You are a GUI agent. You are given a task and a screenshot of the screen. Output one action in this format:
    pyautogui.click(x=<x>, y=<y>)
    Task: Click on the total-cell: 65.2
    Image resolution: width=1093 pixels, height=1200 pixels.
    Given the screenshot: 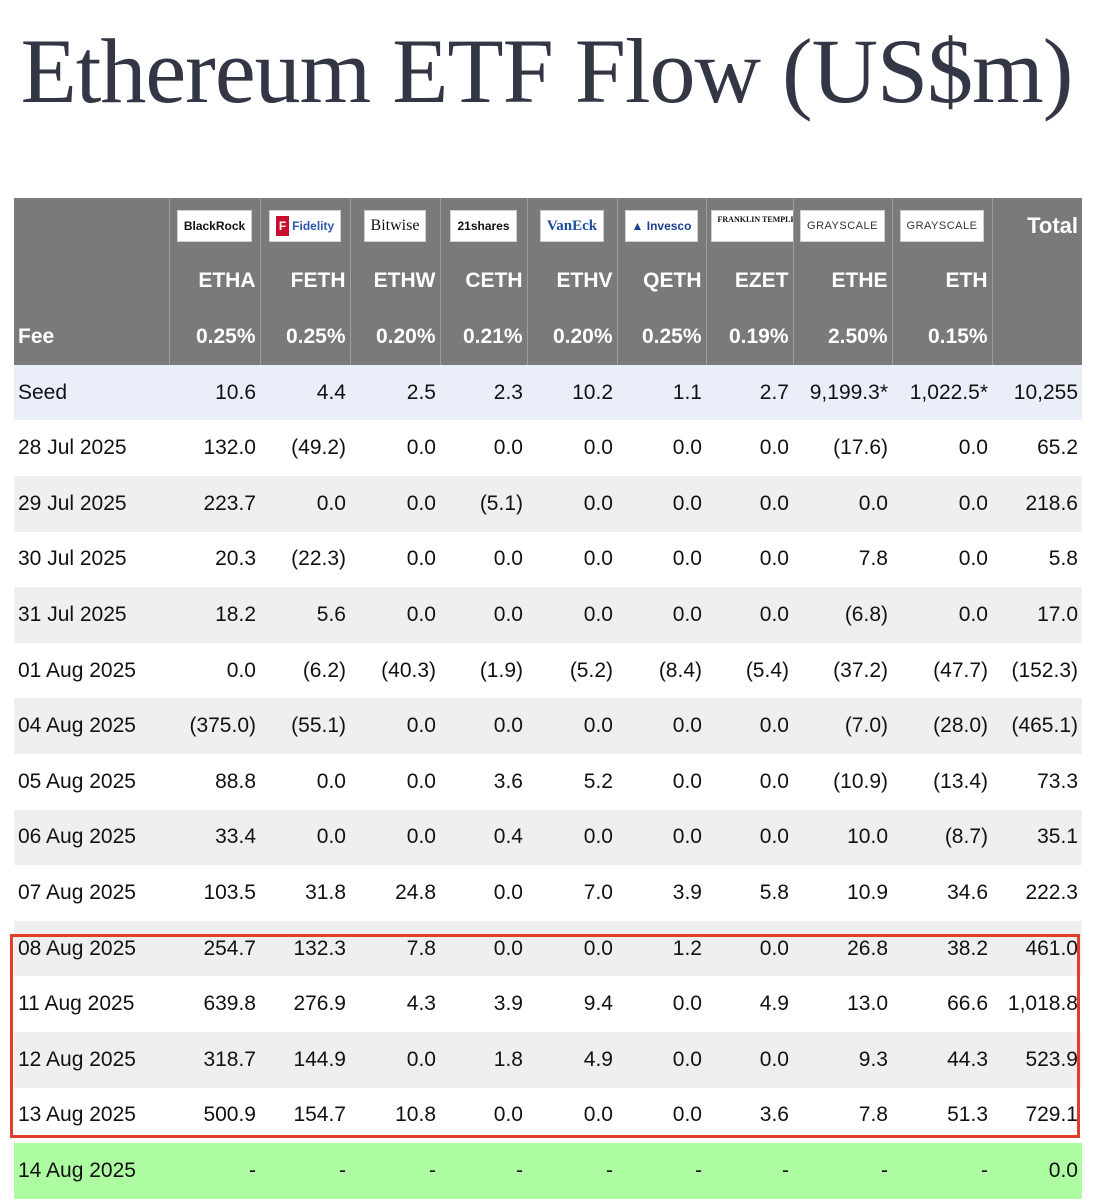 What is the action you would take?
    pyautogui.click(x=1037, y=448)
    